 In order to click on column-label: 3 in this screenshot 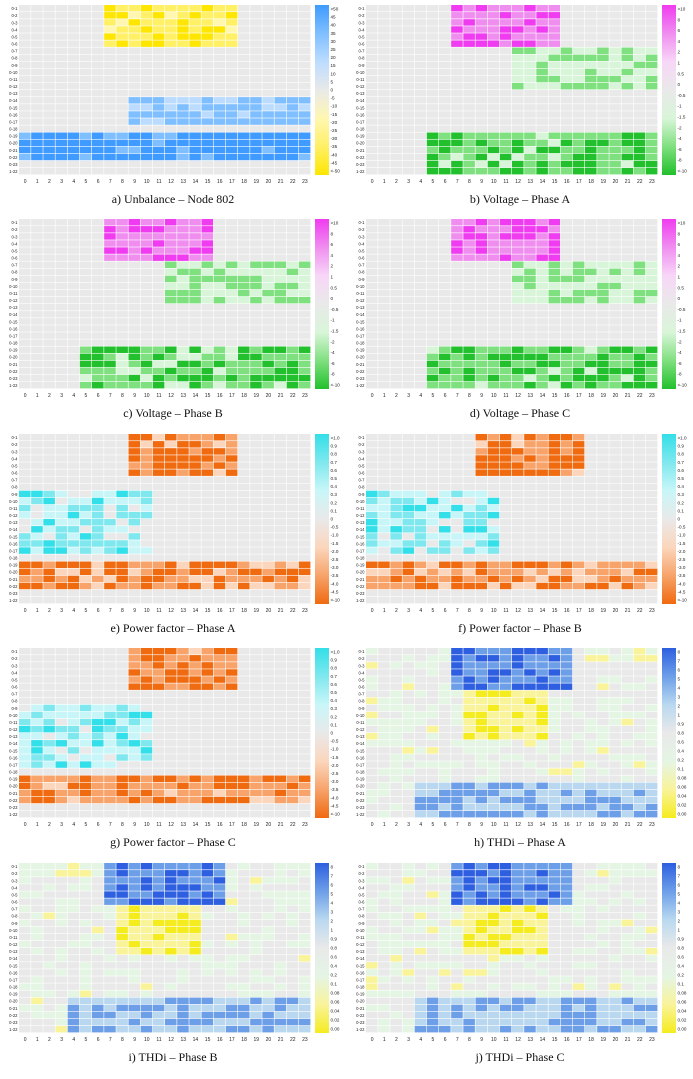, I will do `click(408, 611)`.